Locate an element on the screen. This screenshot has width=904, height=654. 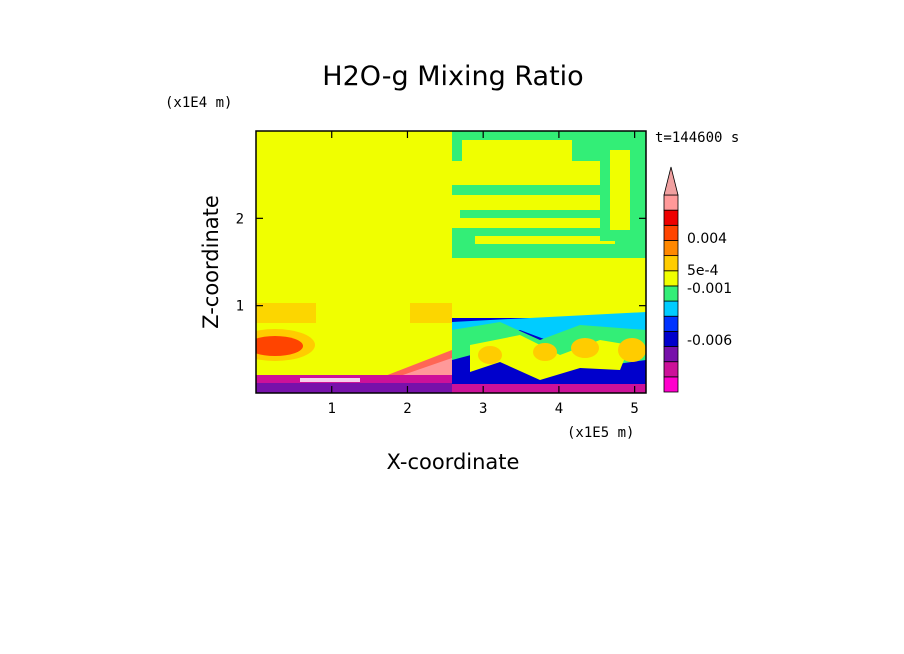
colorbar-label: -0.001 is located at coordinates (709, 289).